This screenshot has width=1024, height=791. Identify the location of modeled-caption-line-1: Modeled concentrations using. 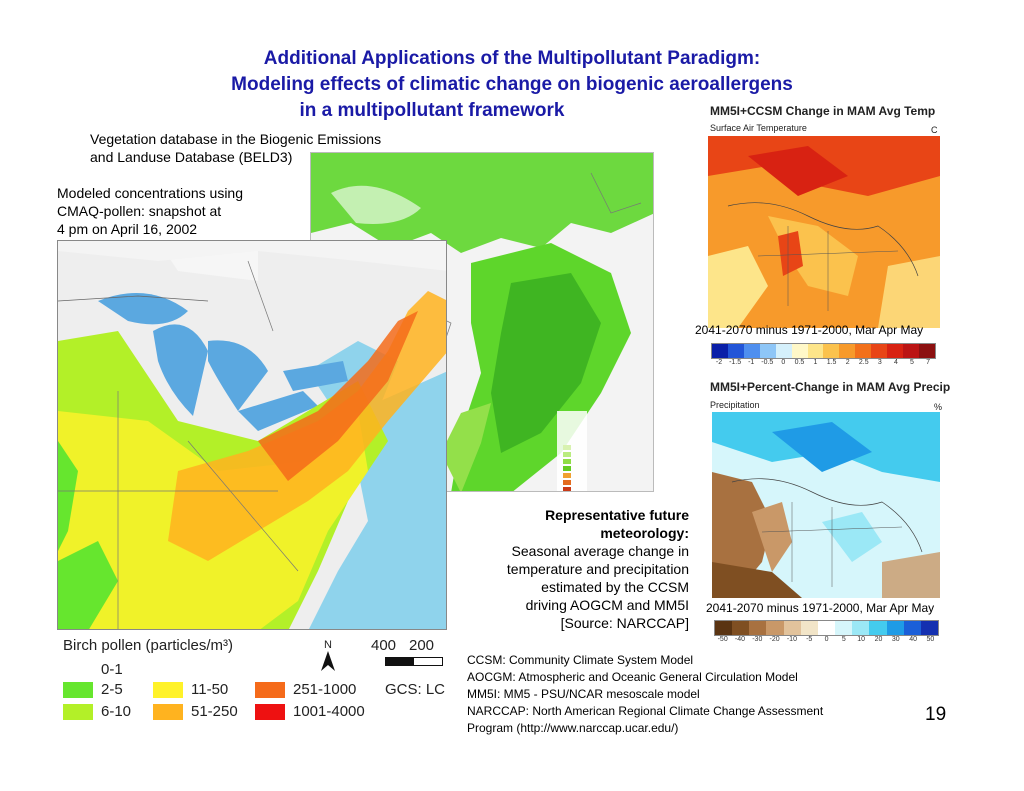
(150, 193).